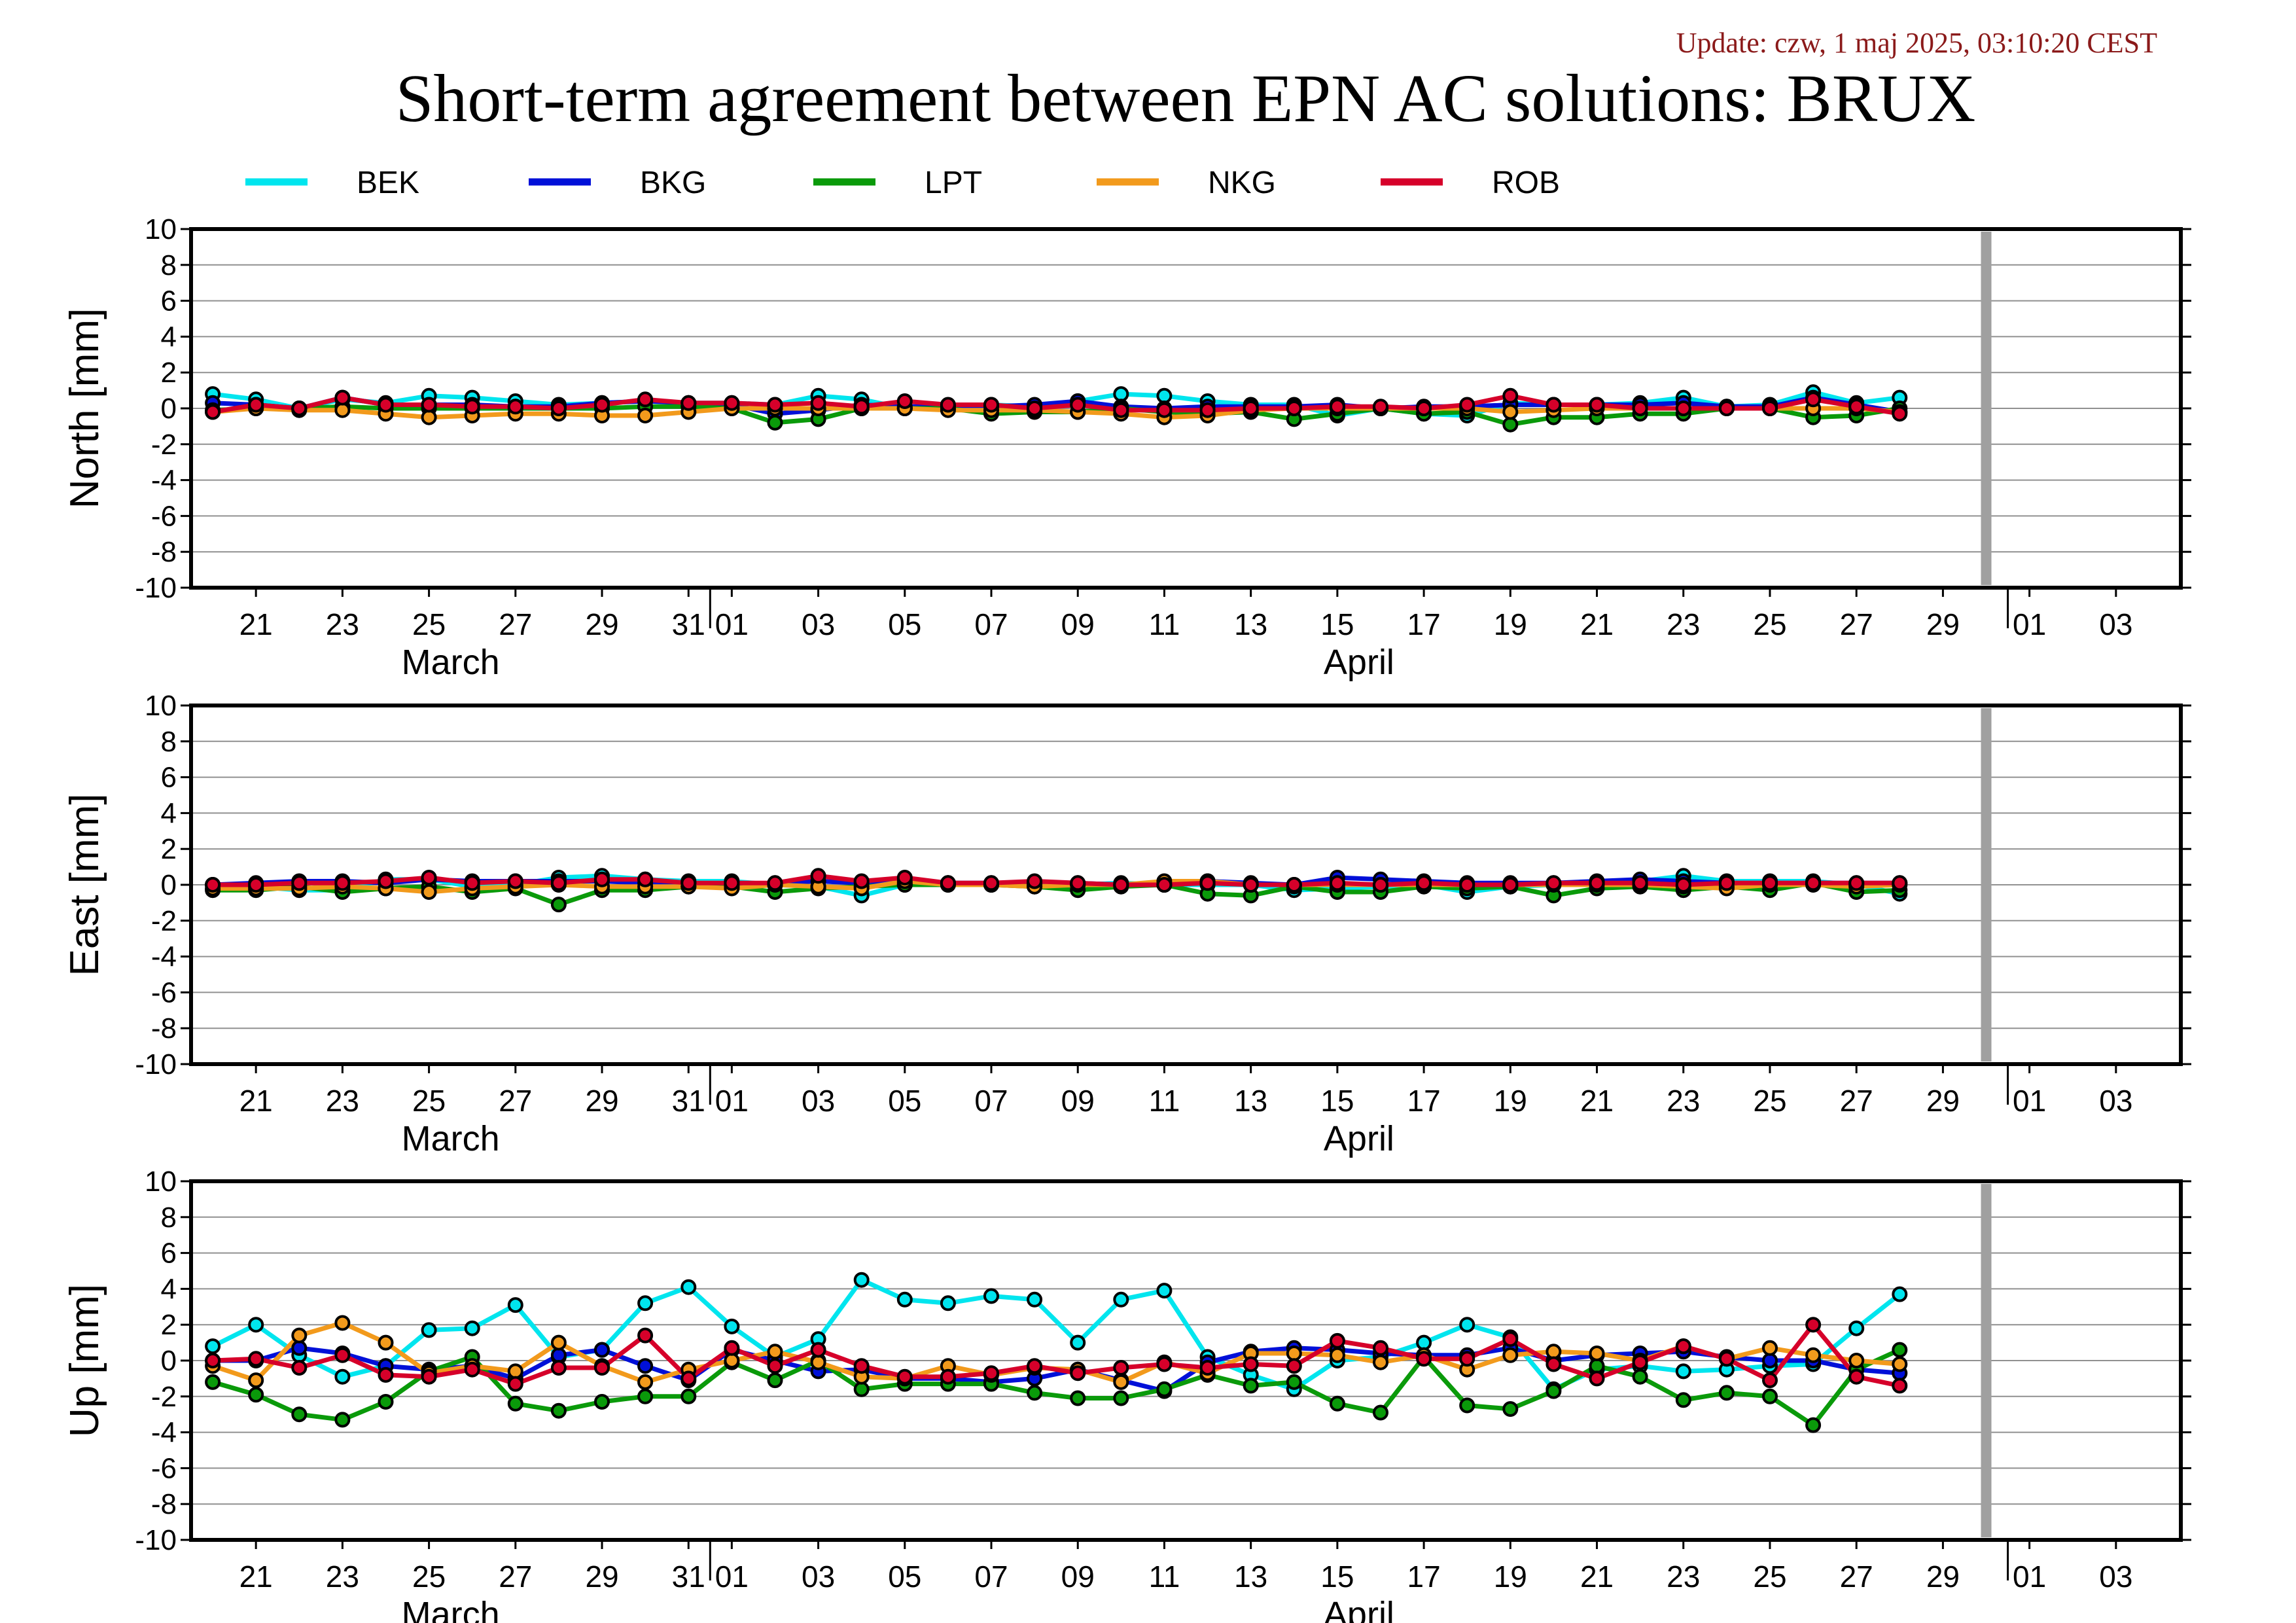 Image resolution: width=2296 pixels, height=1623 pixels. What do you see at coordinates (1424, 1101) in the screenshot?
I see `x-tick-label: 17` at bounding box center [1424, 1101].